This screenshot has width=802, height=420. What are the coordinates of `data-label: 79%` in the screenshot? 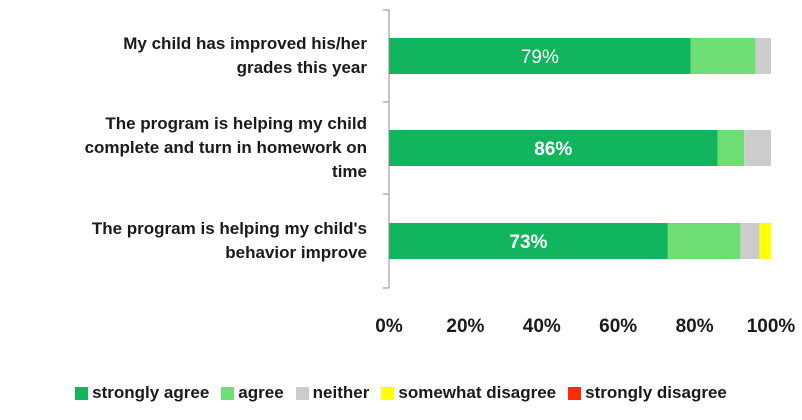 It's located at (540, 57).